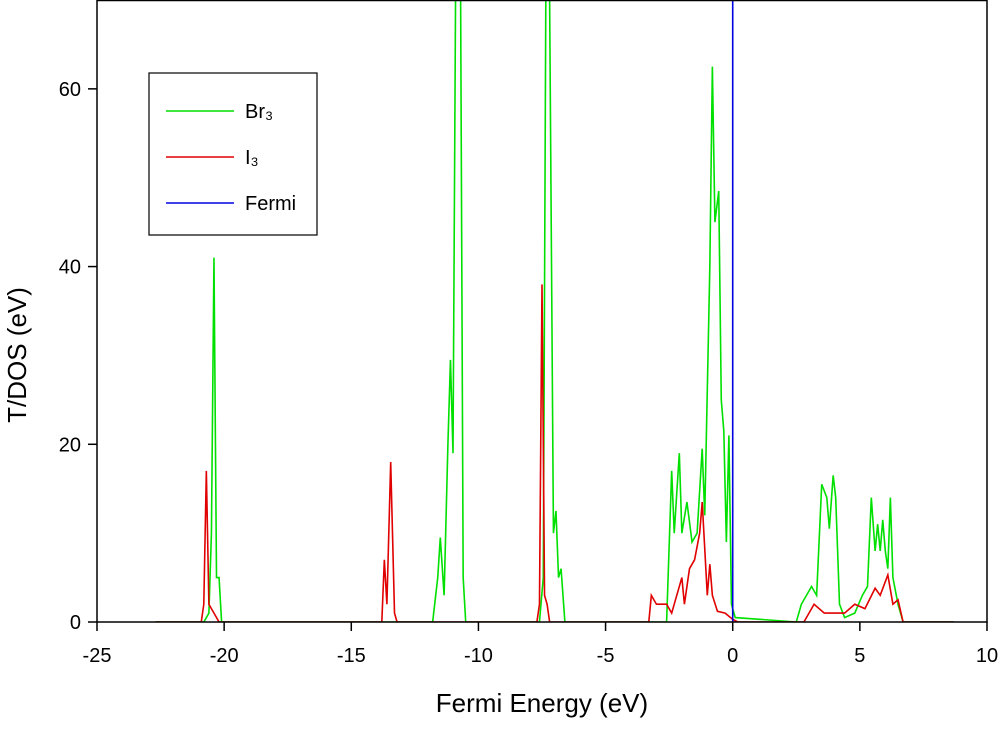 The height and width of the screenshot is (731, 1000). Describe the element at coordinates (75, 623) in the screenshot. I see `y-tick-label: 0` at that location.